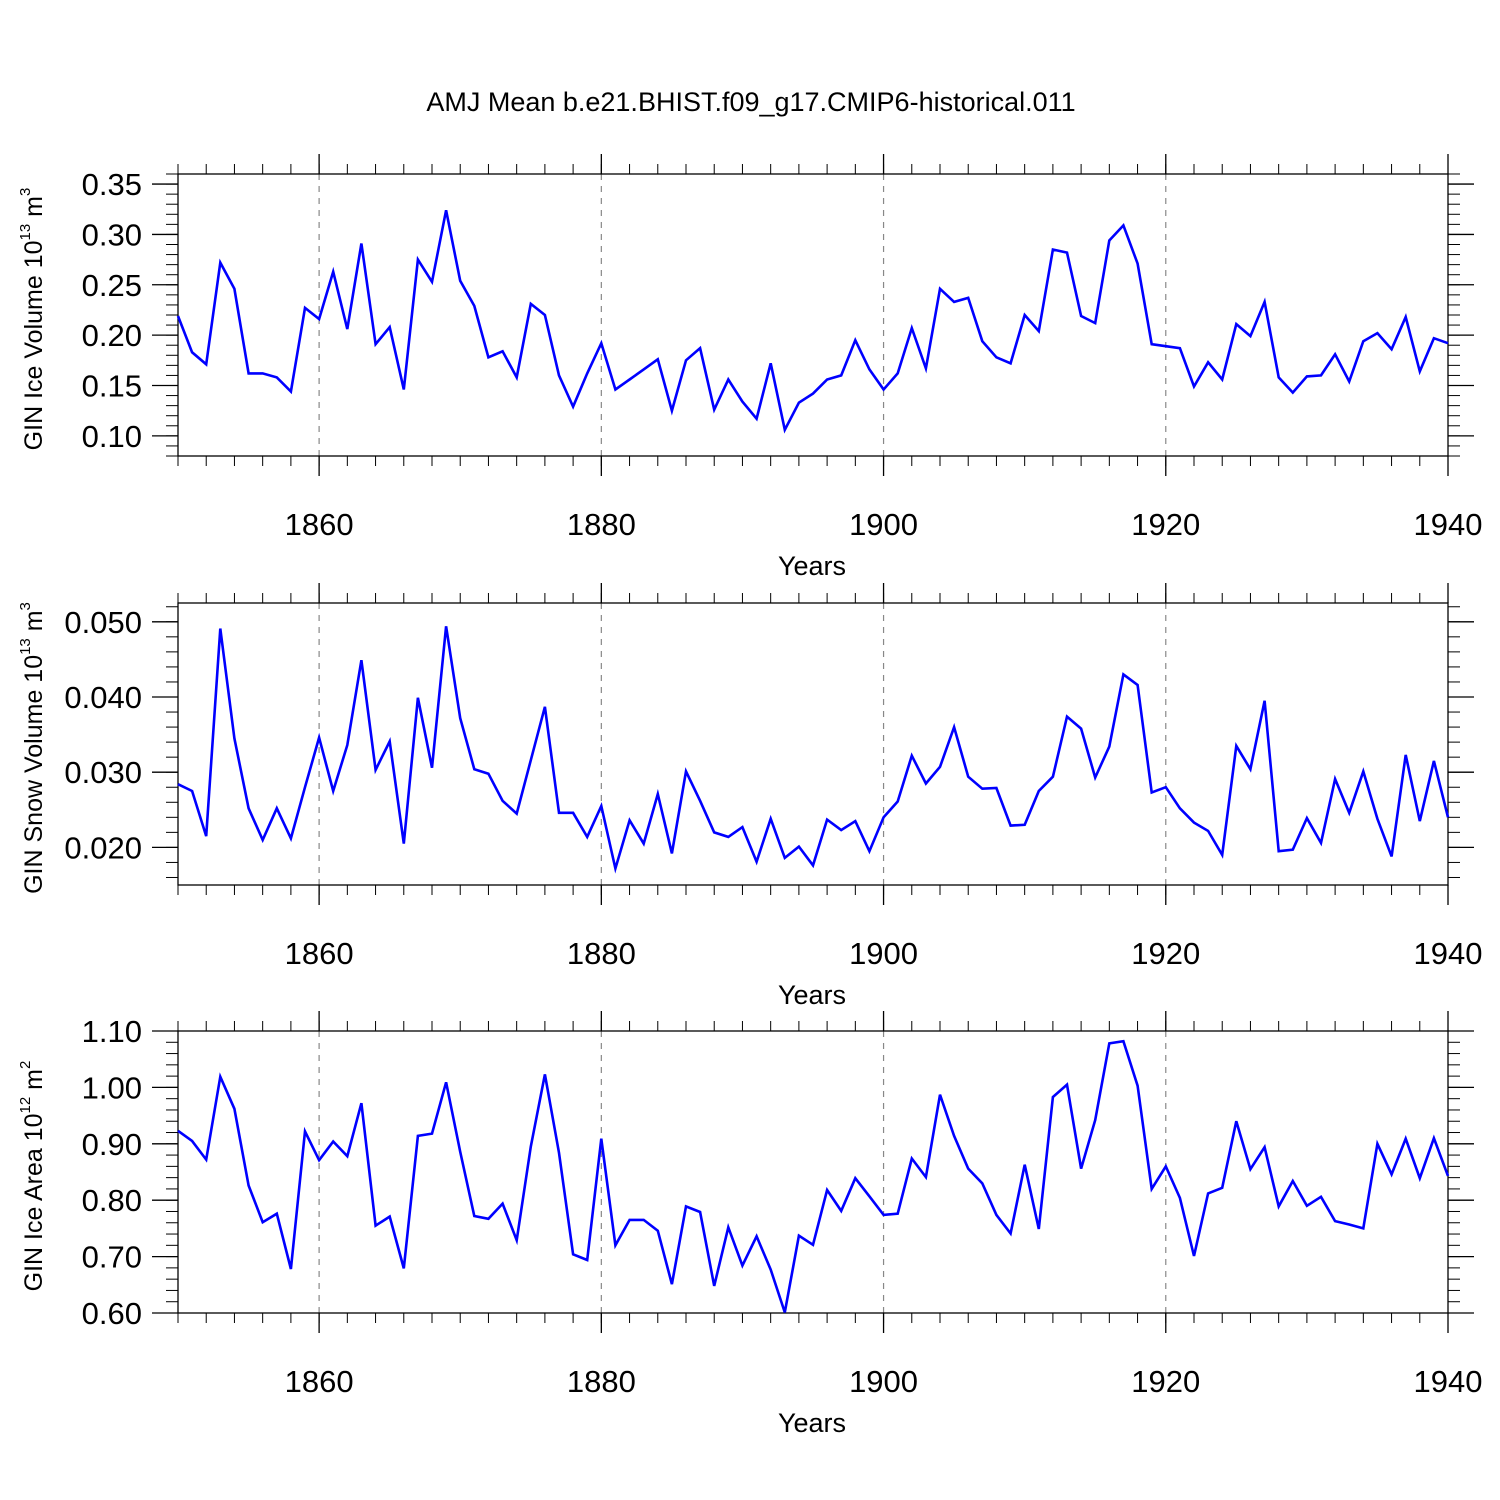 Image resolution: width=1500 pixels, height=1500 pixels. I want to click on chart-1-x-tick-label: 1860, so click(319, 524).